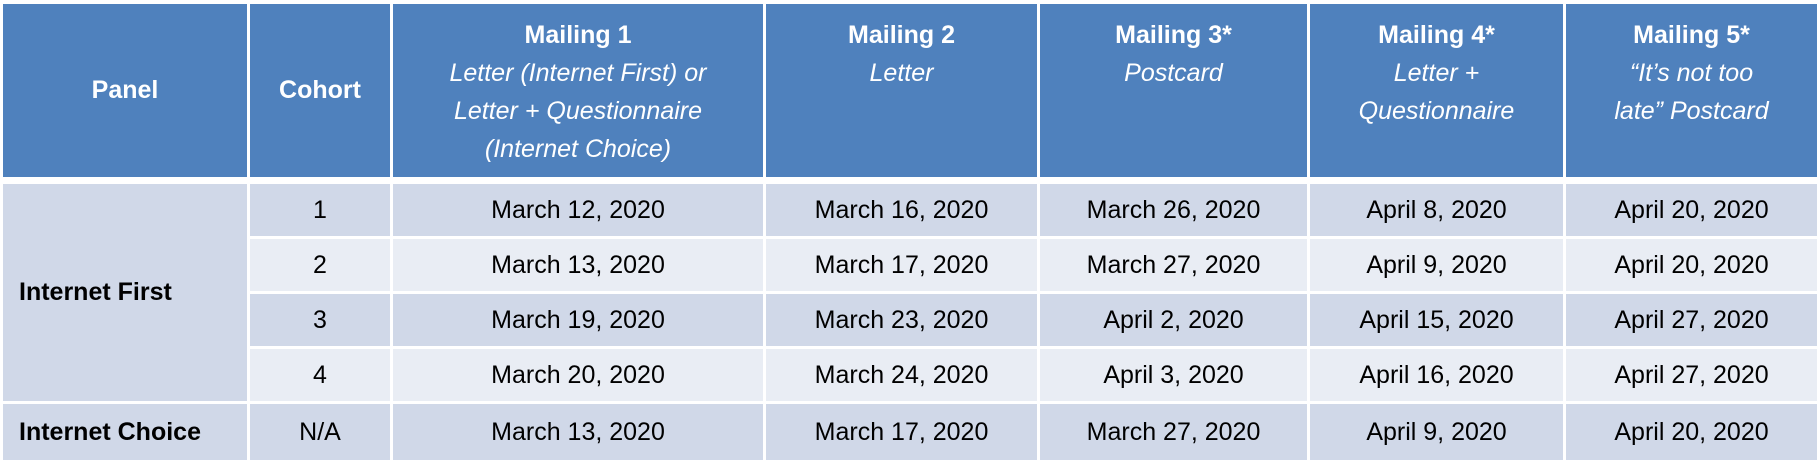 This screenshot has height=470, width=1817. What do you see at coordinates (578, 210) in the screenshot?
I see `mailing-1-date: March 12, 2020` at bounding box center [578, 210].